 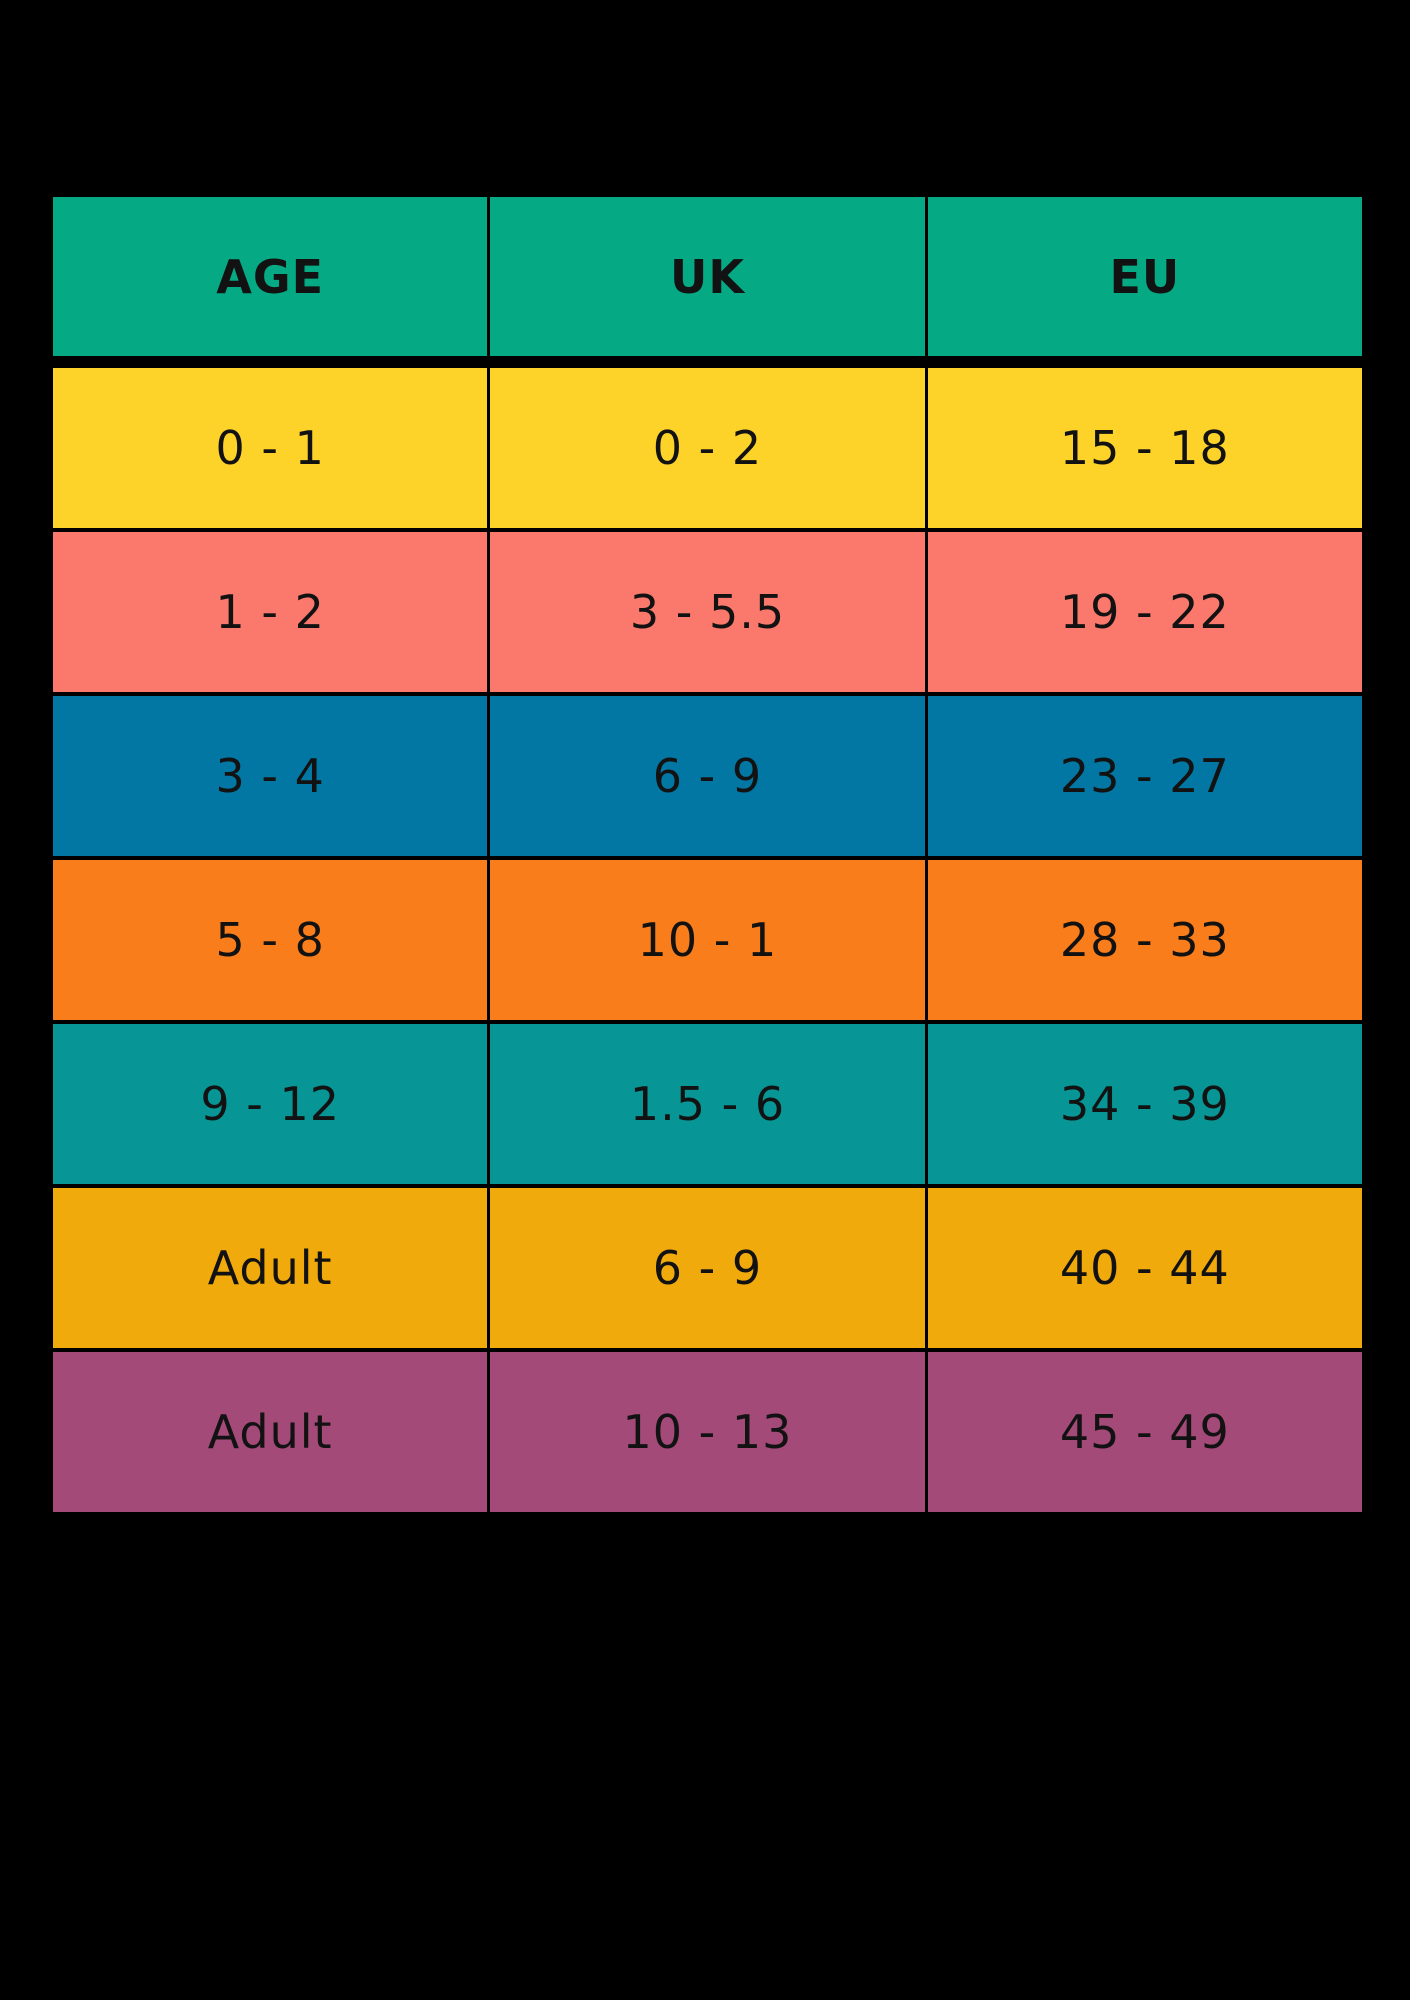 What do you see at coordinates (270, 276) in the screenshot?
I see `header-cell-age: AGE` at bounding box center [270, 276].